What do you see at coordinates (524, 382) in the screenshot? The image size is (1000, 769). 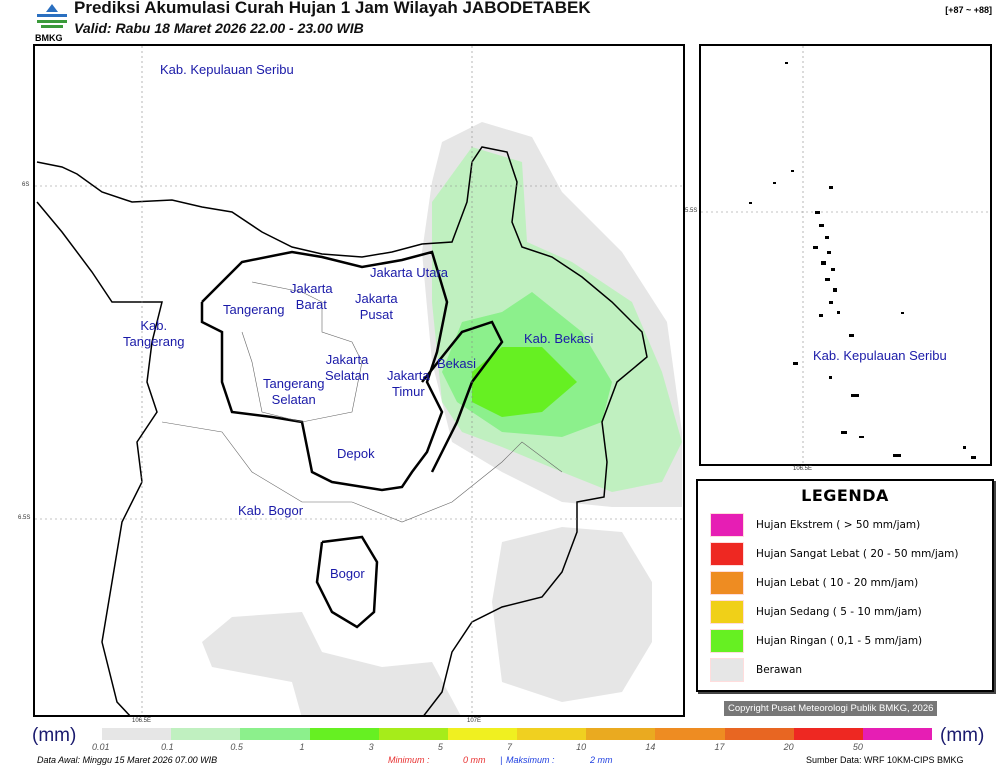 I see `moderate-rain-area` at bounding box center [524, 382].